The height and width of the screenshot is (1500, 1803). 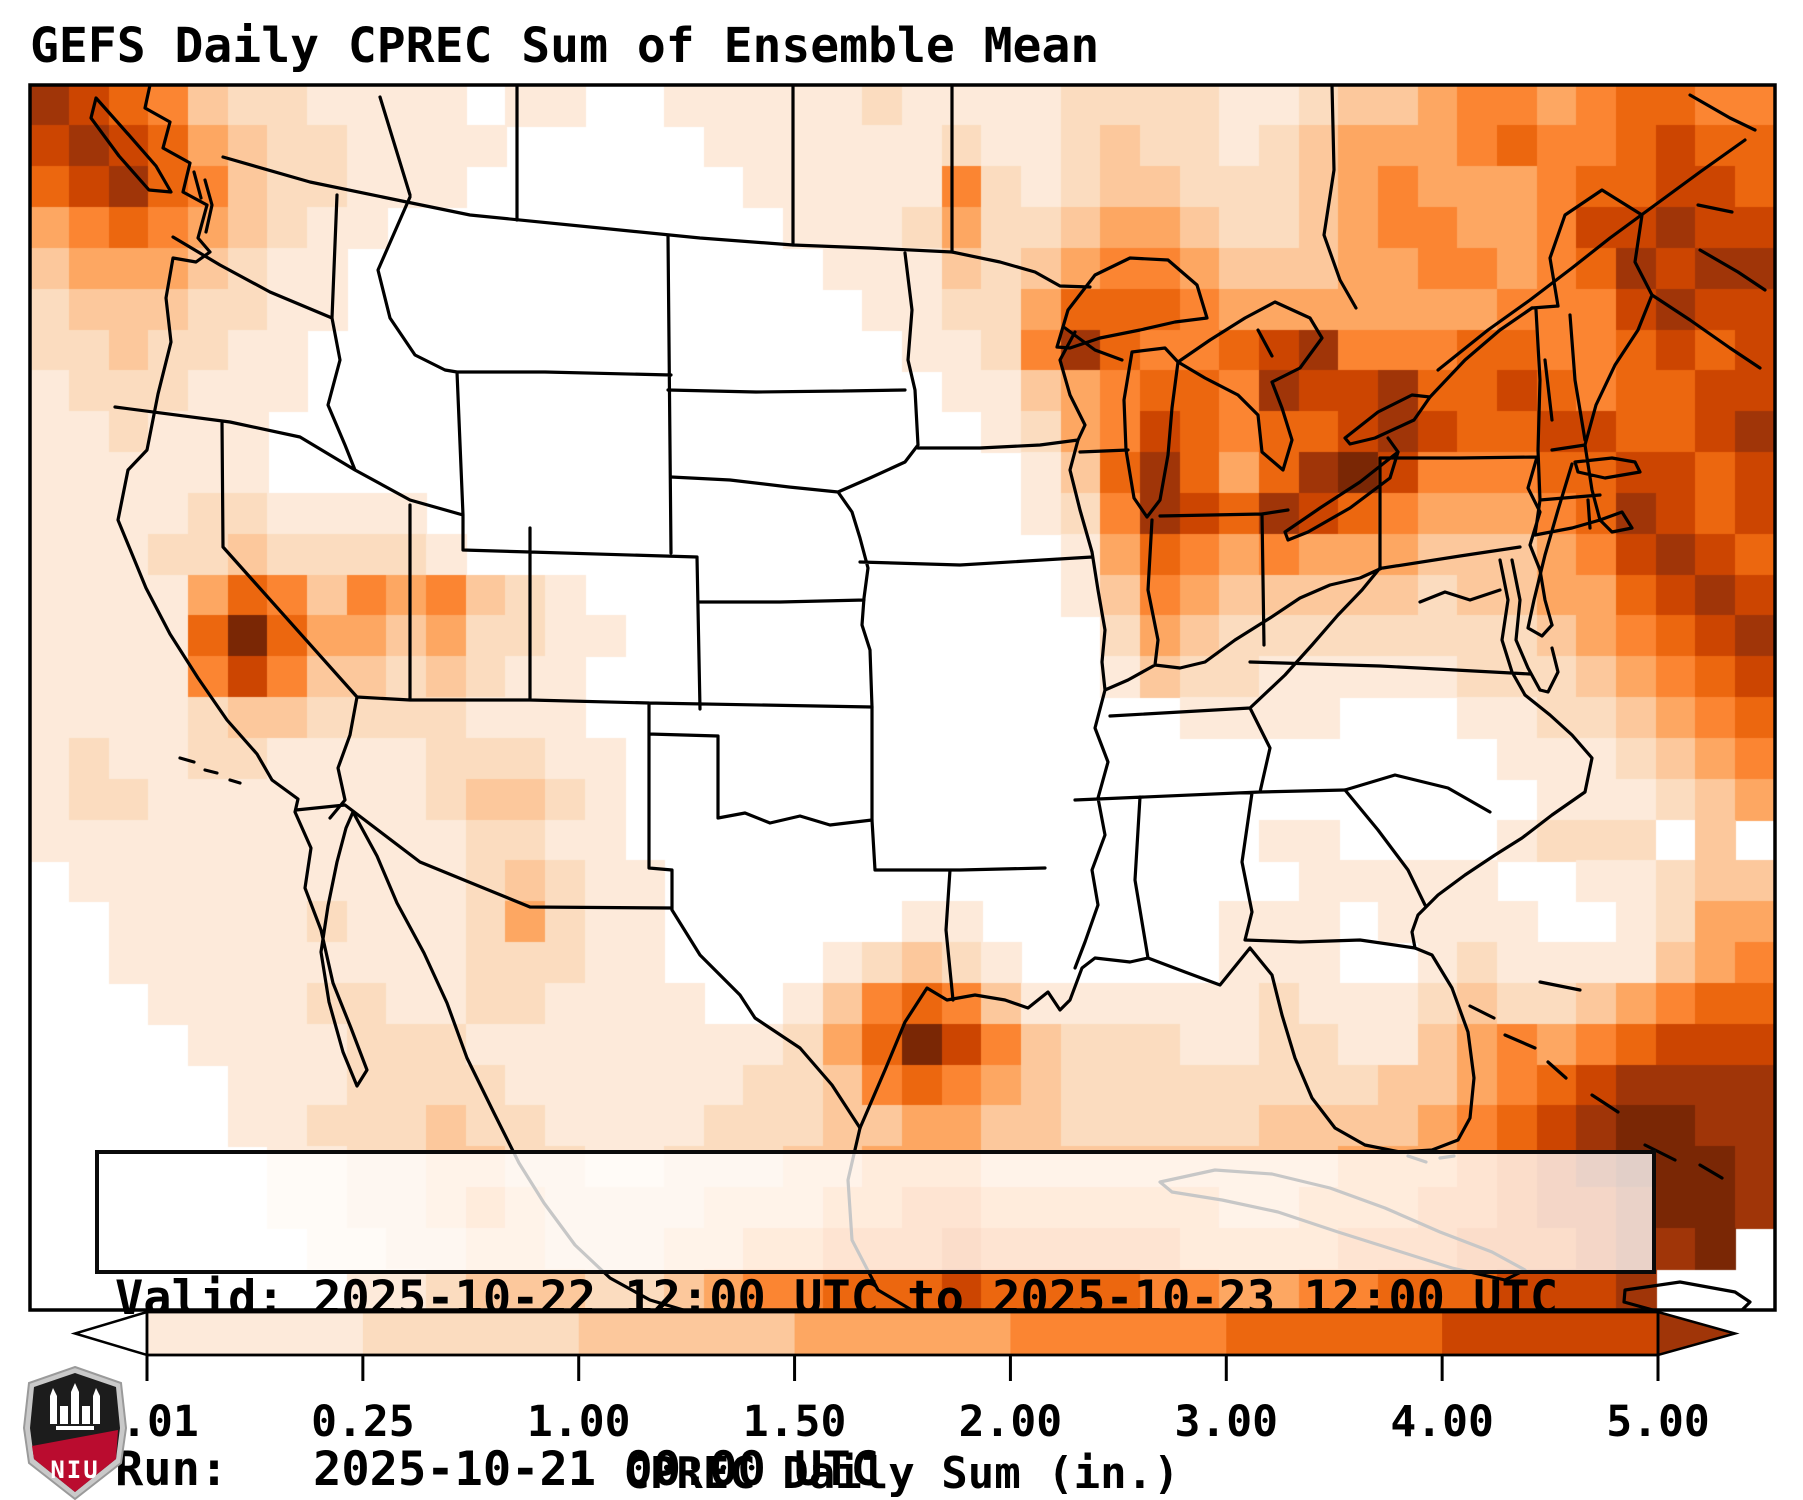 What do you see at coordinates (1265, 343) in the screenshot?
I see `georgian-bay-line` at bounding box center [1265, 343].